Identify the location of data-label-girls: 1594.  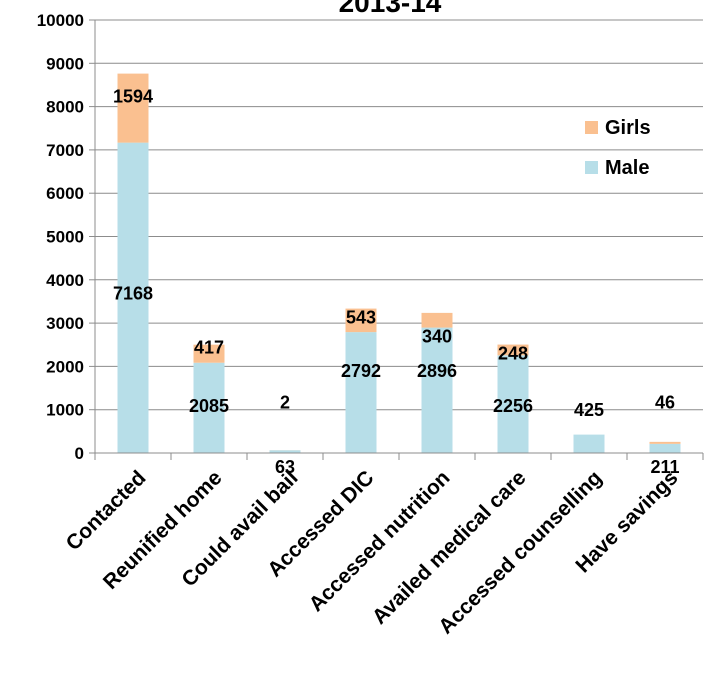
(133, 96).